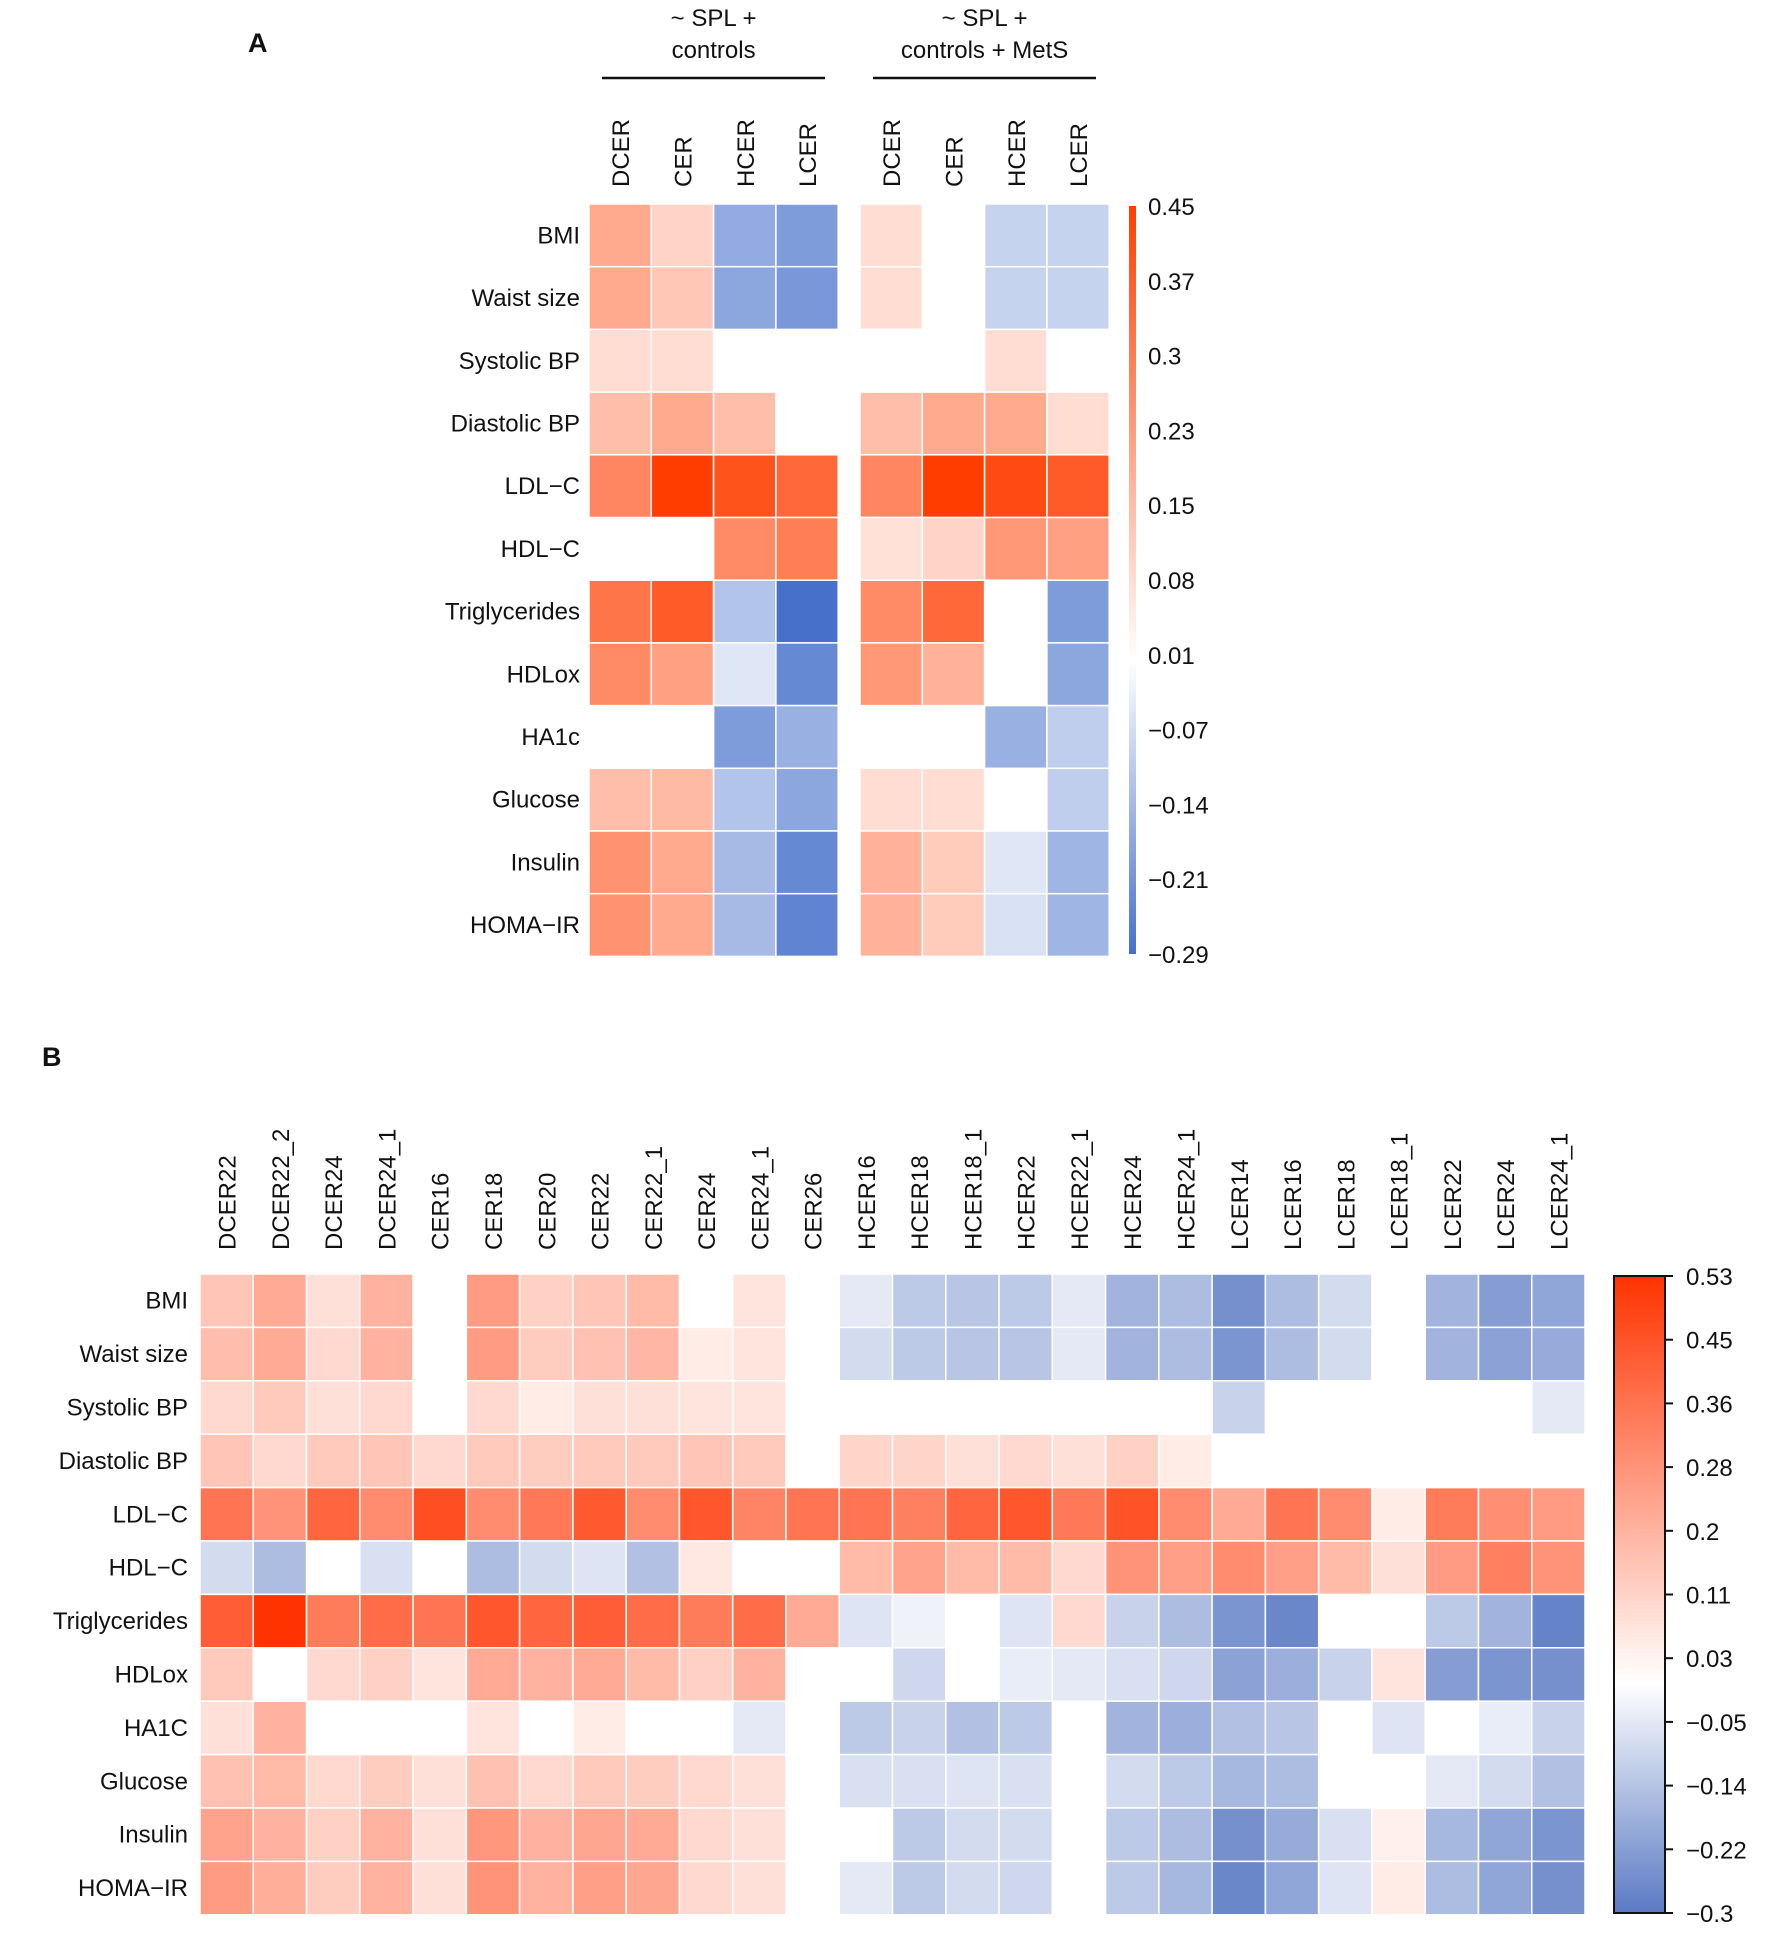 The image size is (1772, 1935). Describe the element at coordinates (683, 161) in the screenshot. I see `column-label: CER` at that location.